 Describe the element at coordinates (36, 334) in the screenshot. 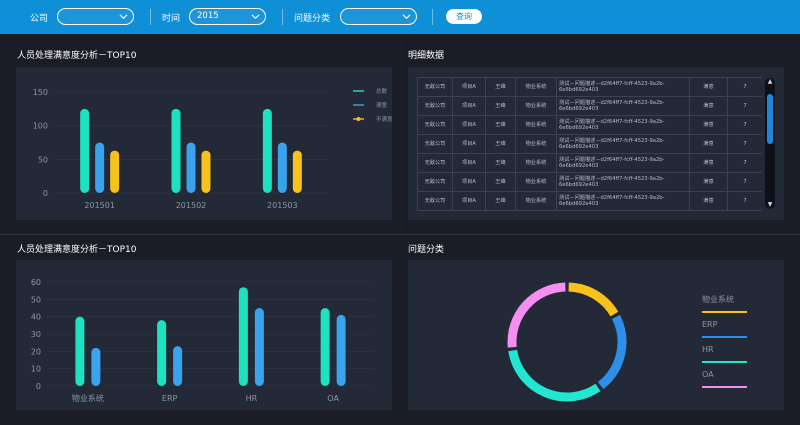

I see `y-tick-label: 30` at that location.